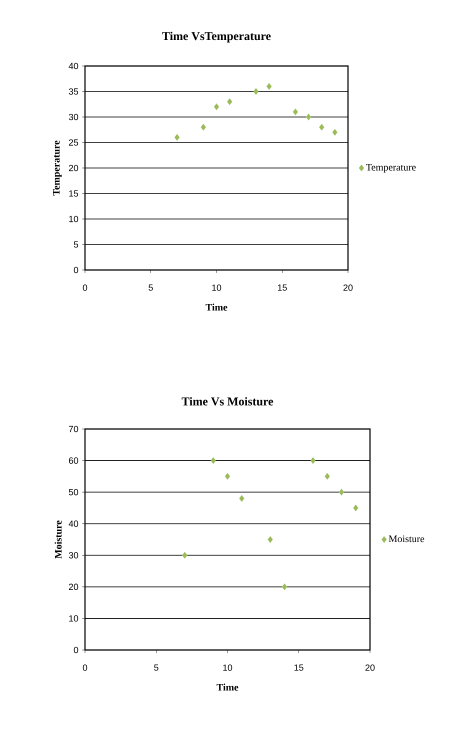 This screenshot has width=471, height=744. What do you see at coordinates (406, 538) in the screenshot?
I see `legend-label: Moisture` at bounding box center [406, 538].